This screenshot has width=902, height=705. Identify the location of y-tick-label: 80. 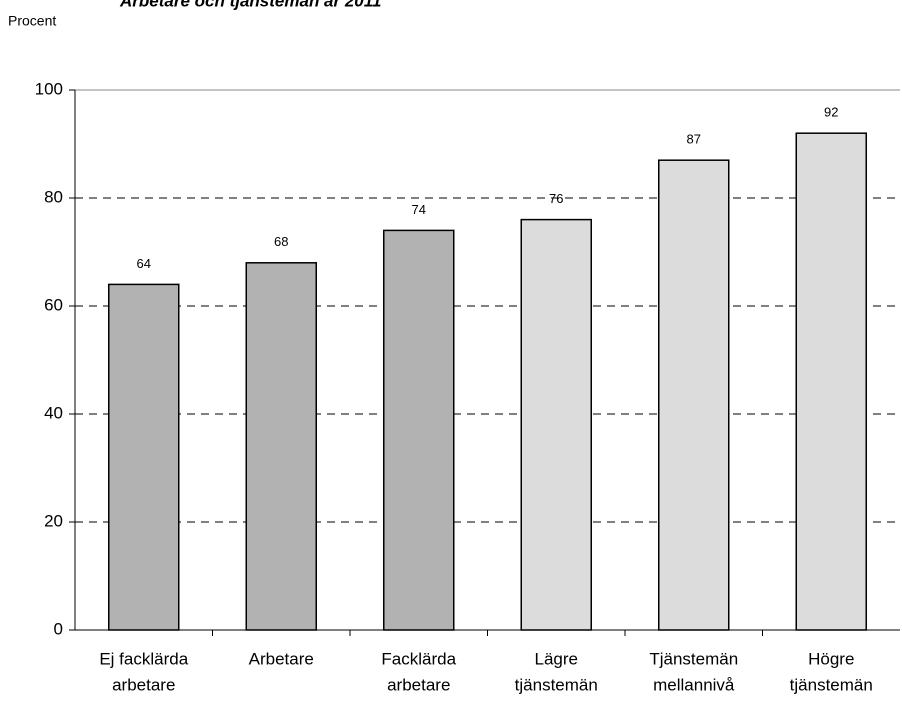
(53, 196).